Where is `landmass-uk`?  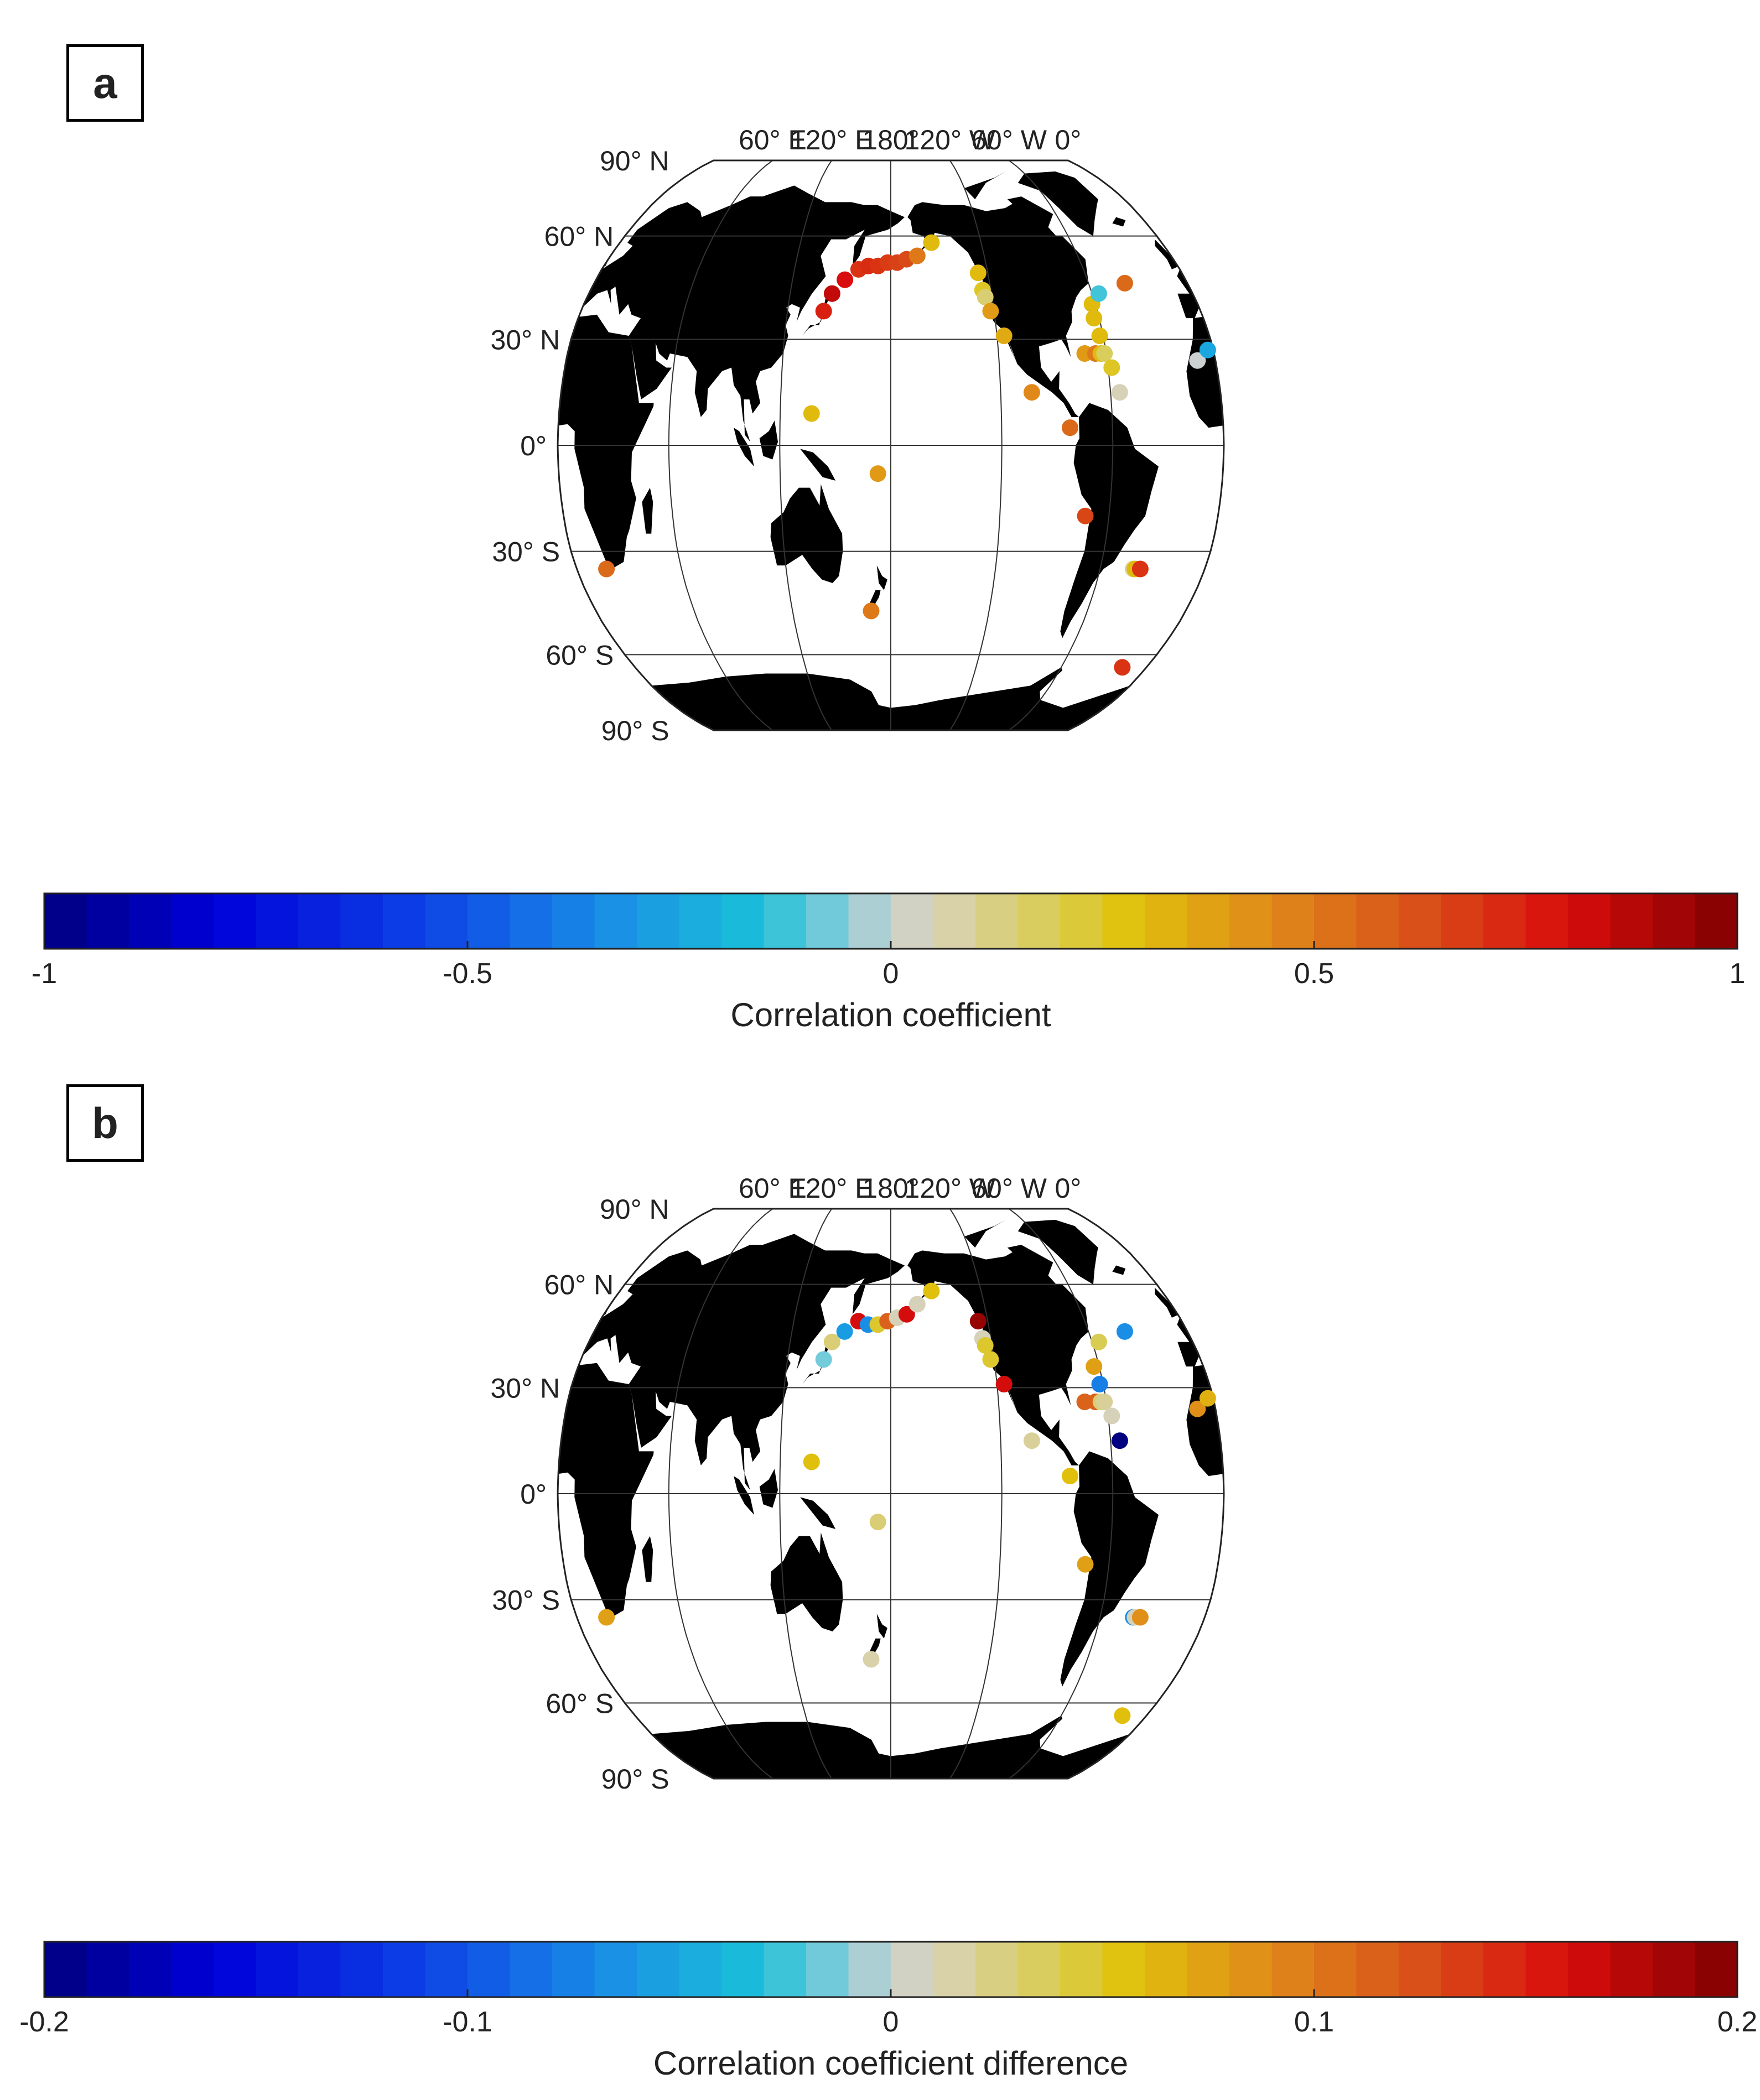
landmass-uk is located at coordinates (48, 1303).